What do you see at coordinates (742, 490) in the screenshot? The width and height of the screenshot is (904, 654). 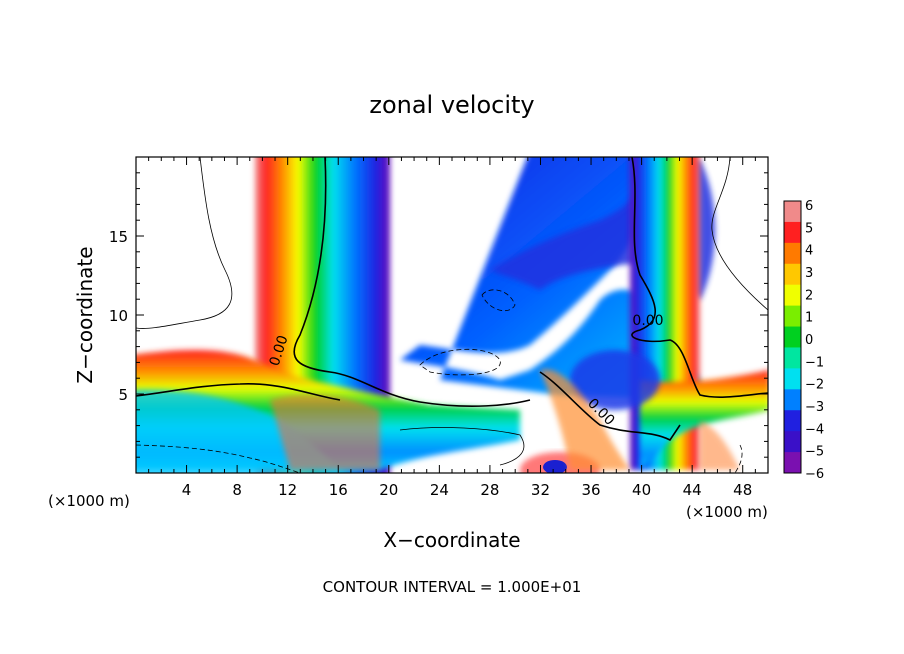 I see `x-tick-label: 48` at bounding box center [742, 490].